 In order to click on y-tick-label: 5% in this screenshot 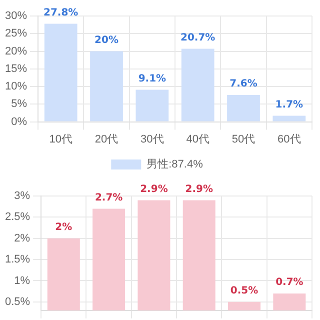, I will do `click(19, 104)`.